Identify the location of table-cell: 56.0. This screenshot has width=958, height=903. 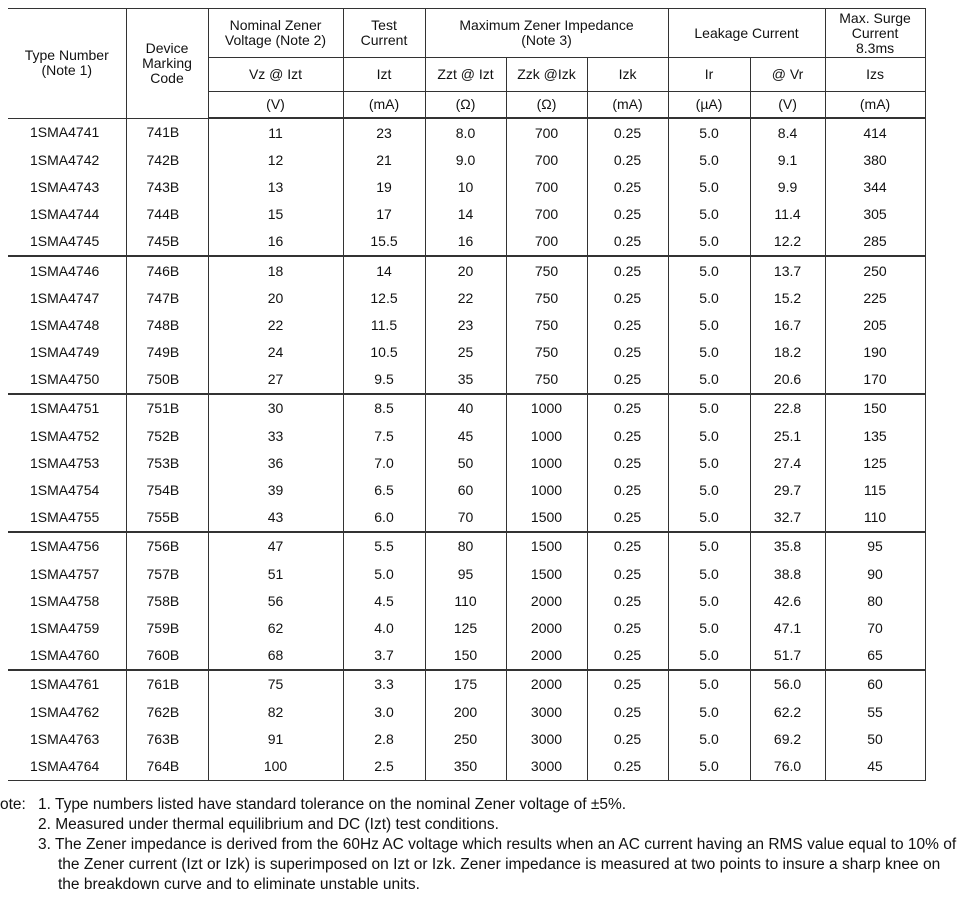
(787, 683).